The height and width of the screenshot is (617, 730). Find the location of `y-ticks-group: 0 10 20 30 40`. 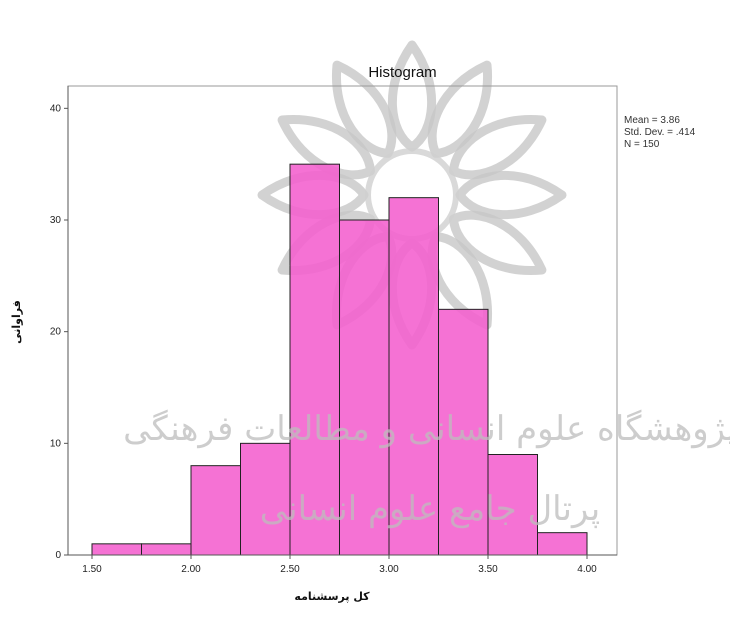

y-ticks-group: 0 10 20 30 40 is located at coordinates (59, 332).